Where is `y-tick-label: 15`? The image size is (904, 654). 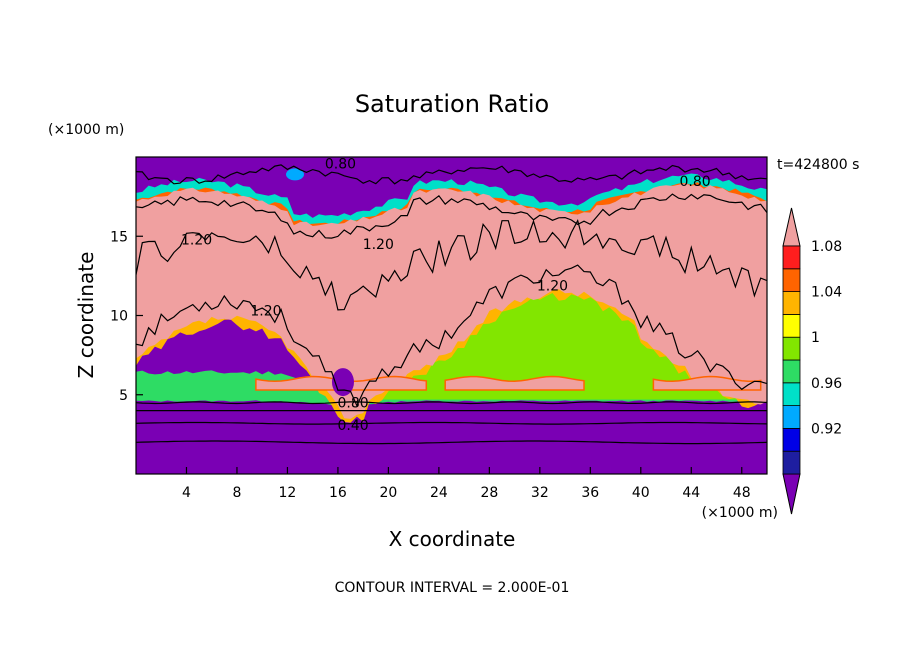 y-tick-label: 15 is located at coordinates (119, 237).